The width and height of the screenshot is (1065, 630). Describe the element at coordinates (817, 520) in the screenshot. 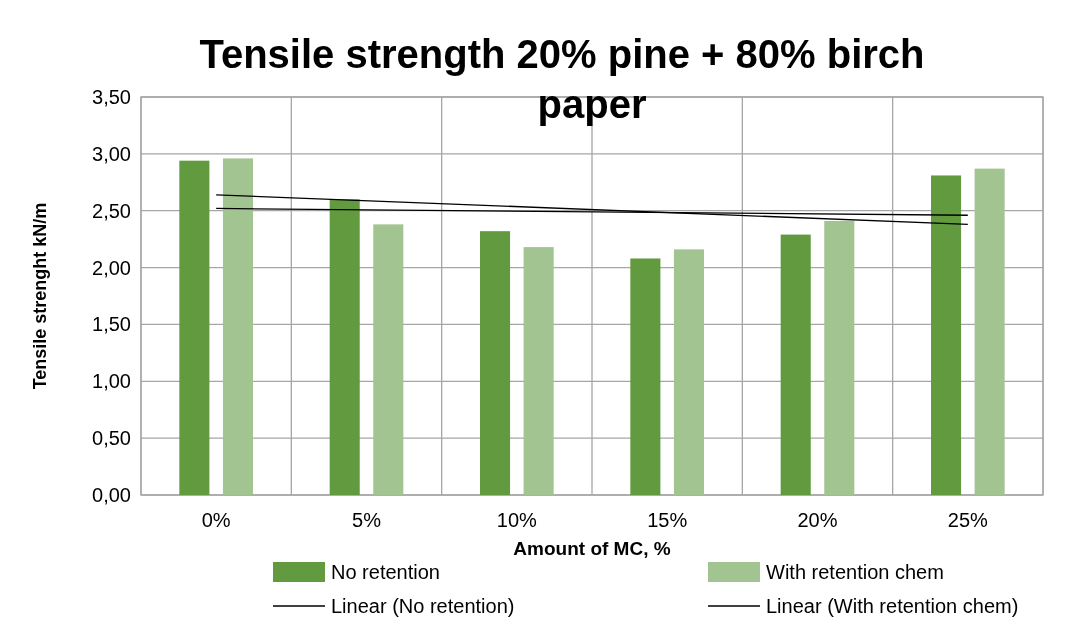

I see `x-tick-label: 20%` at that location.